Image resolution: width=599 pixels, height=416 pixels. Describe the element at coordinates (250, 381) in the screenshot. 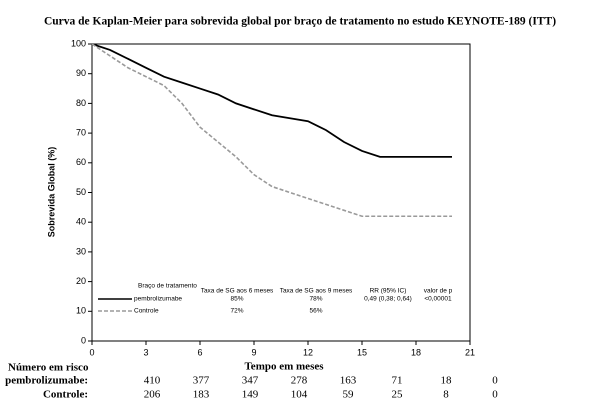

I see `risk-count: 347` at that location.